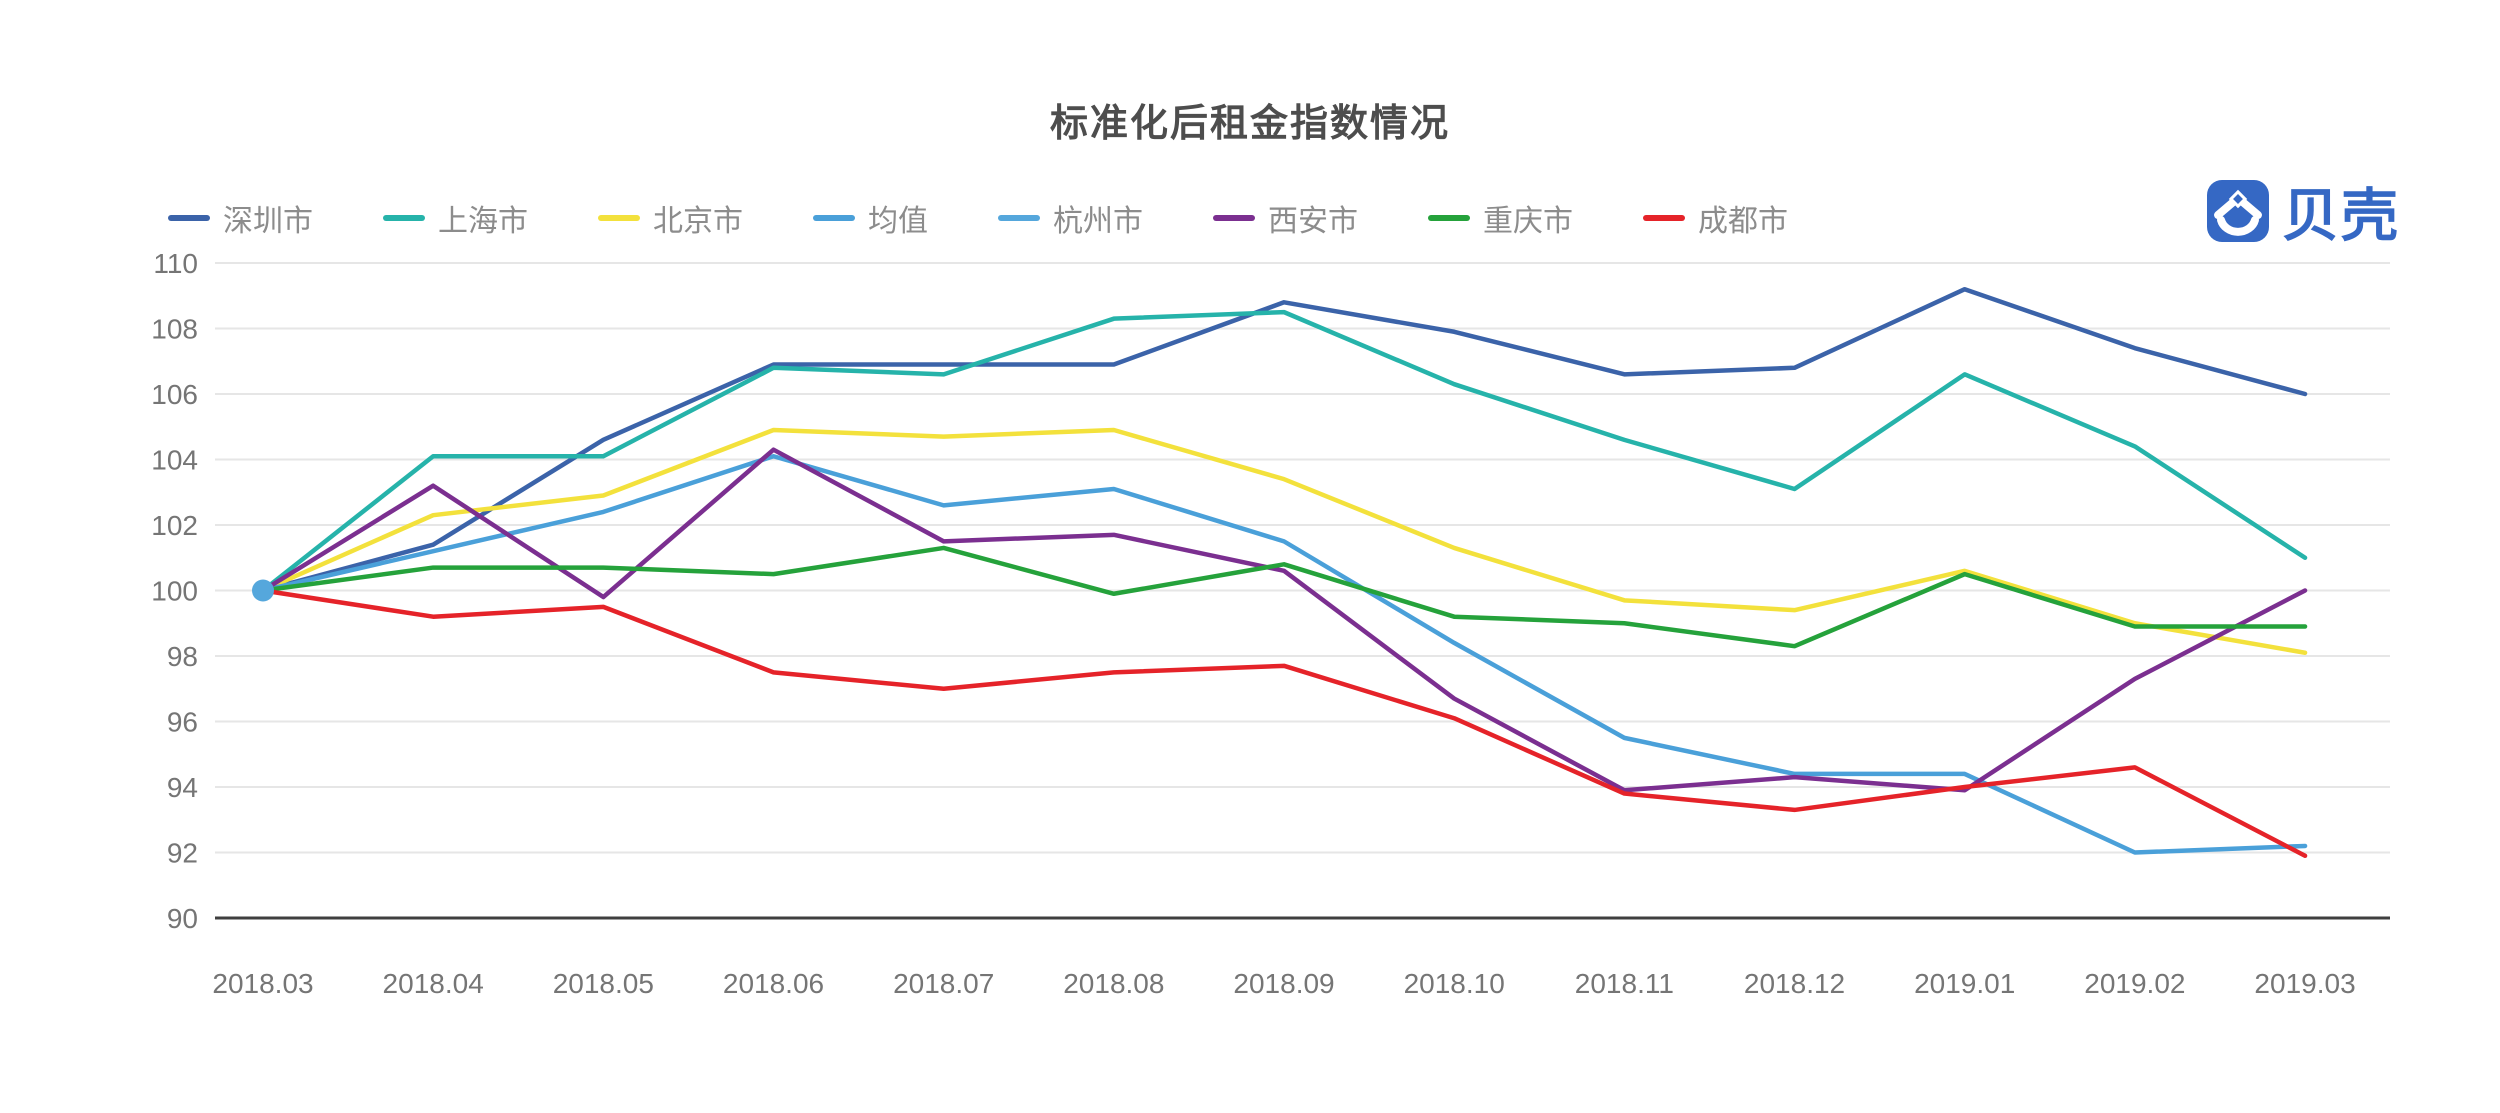 This screenshot has width=2500, height=1113. I want to click on y-axis-tick-label: 104, so click(174, 460).